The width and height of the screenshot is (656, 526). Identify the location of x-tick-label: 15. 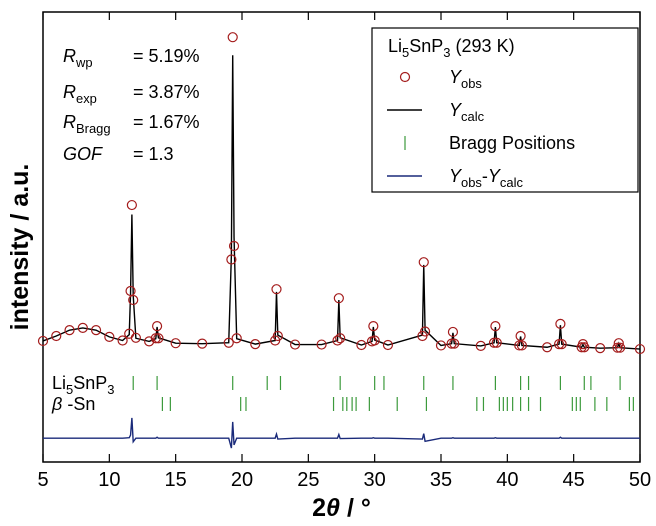
(176, 480).